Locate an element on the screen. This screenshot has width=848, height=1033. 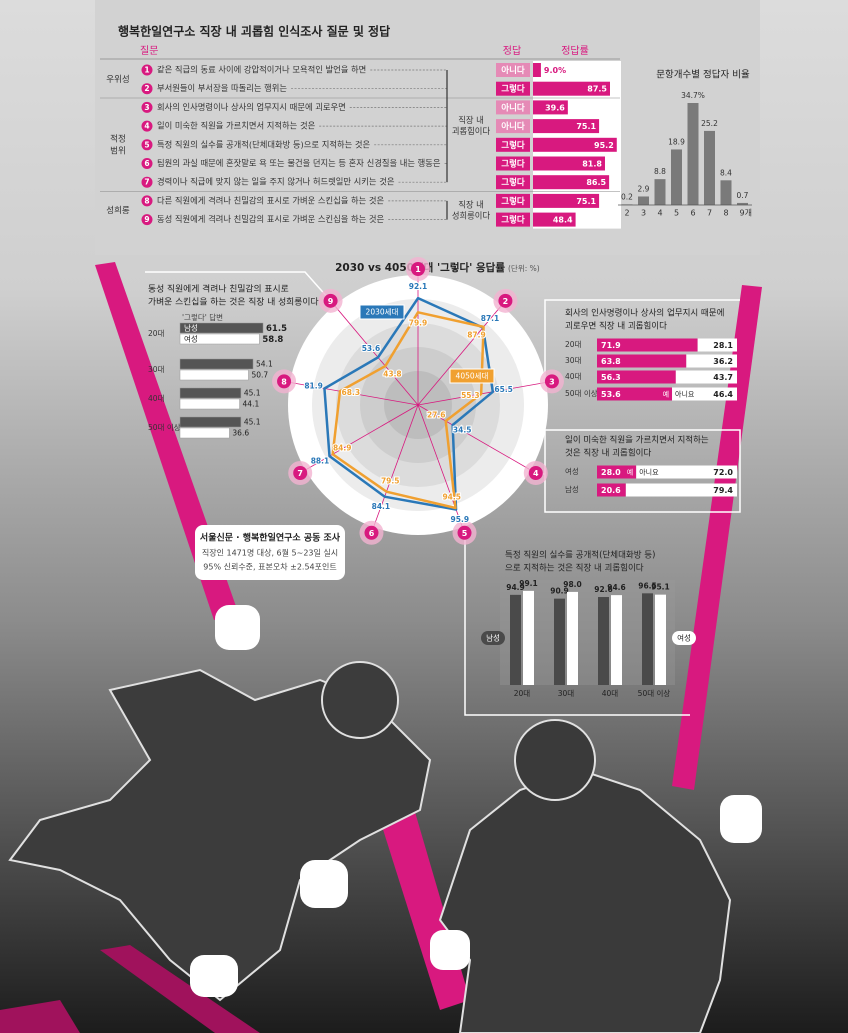
legend-label: 4050세대 is located at coordinates (472, 376).